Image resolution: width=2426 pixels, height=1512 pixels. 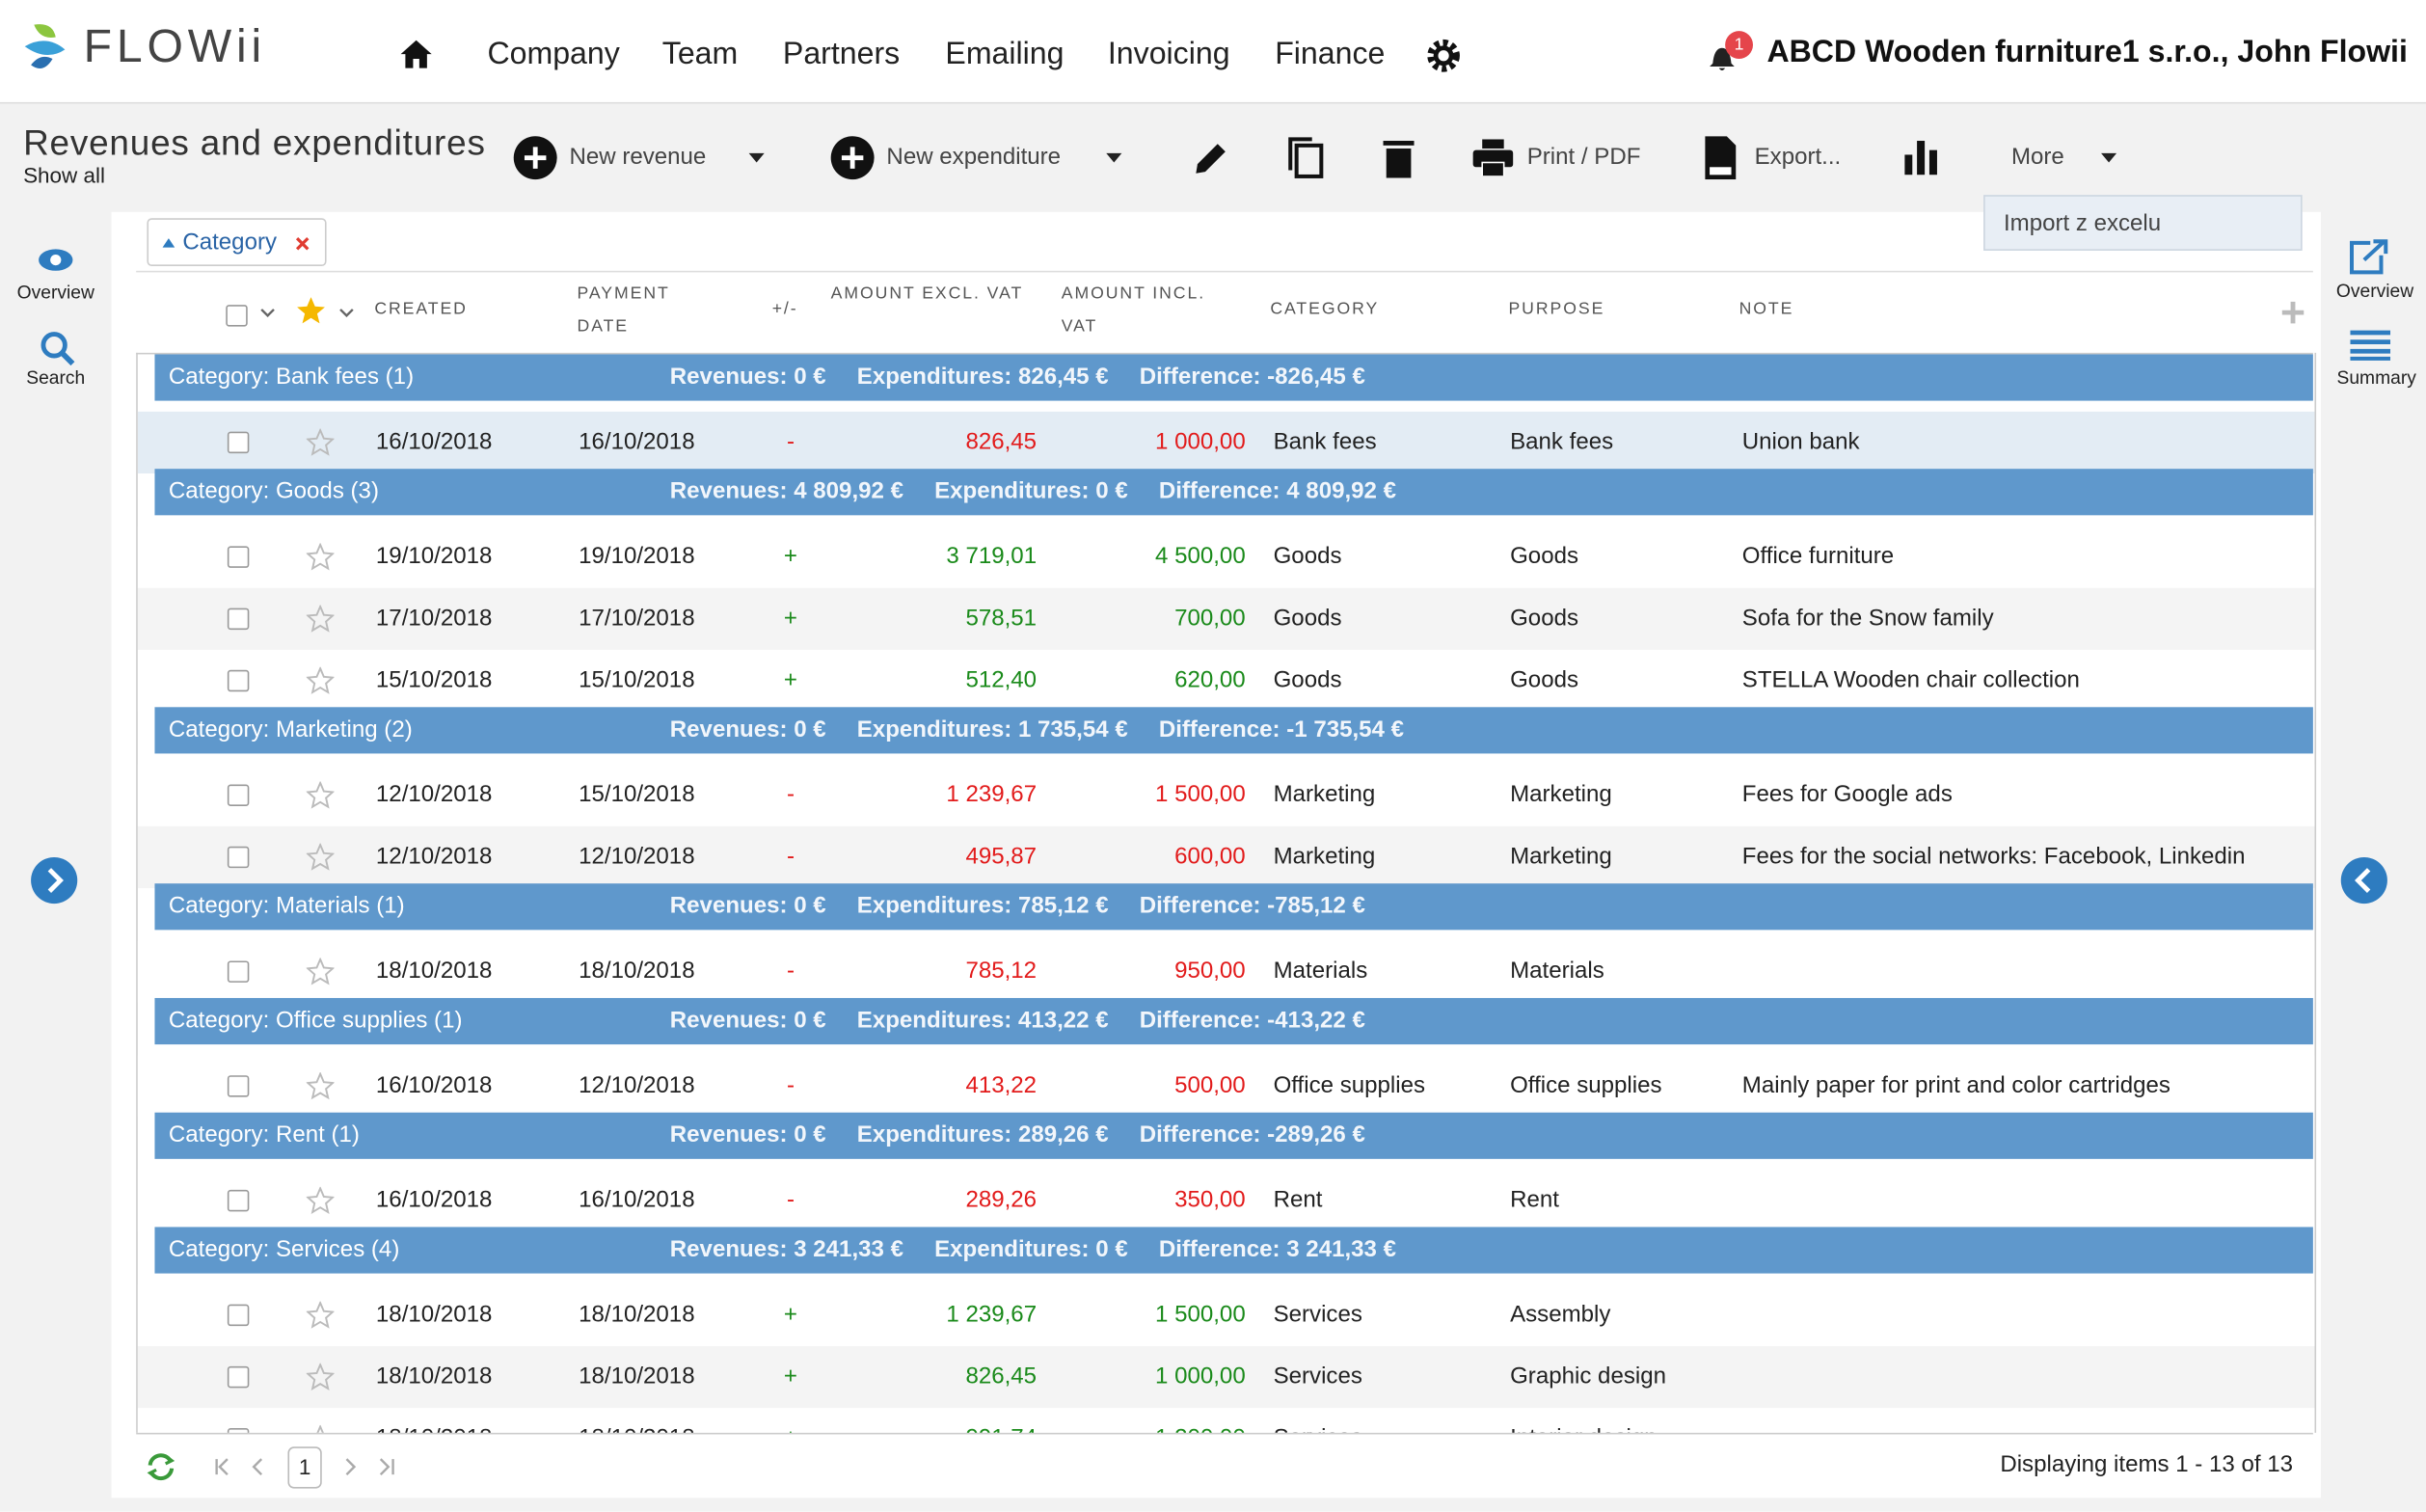 What do you see at coordinates (64, 175) in the screenshot?
I see `filter-label: Show all` at bounding box center [64, 175].